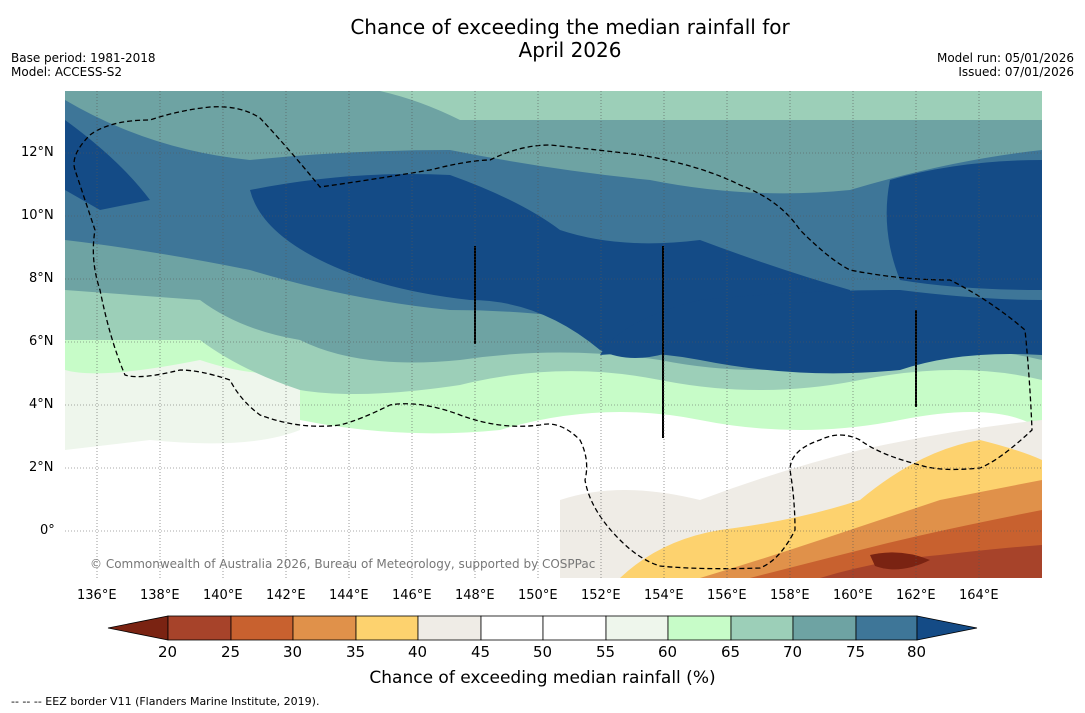 The height and width of the screenshot is (713, 1085). What do you see at coordinates (37, 215) in the screenshot?
I see `y-tick-10n: 10°N` at bounding box center [37, 215].